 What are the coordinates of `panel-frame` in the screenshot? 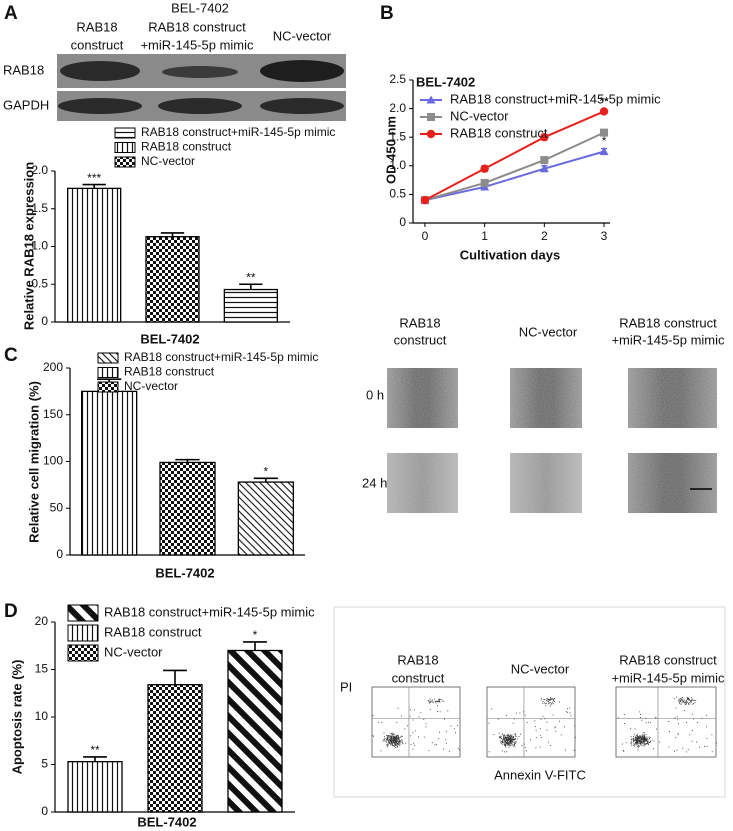 It's located at (529, 702).